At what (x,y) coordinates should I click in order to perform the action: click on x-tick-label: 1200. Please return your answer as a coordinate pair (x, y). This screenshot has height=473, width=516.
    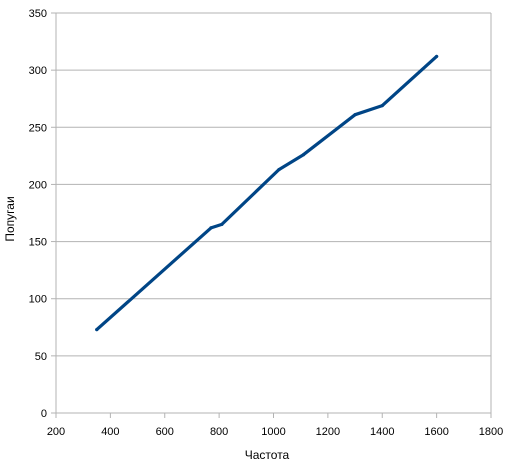
    Looking at the image, I should click on (328, 432).